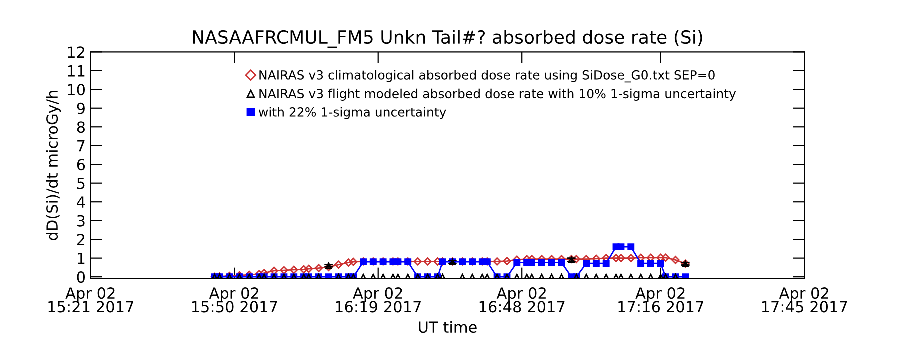 The width and height of the screenshot is (900, 350). I want to click on legend-label: NAIRAS v3 flight modeled absorbed dose rate with 10% 1-sigma uncertainty, so click(498, 94).